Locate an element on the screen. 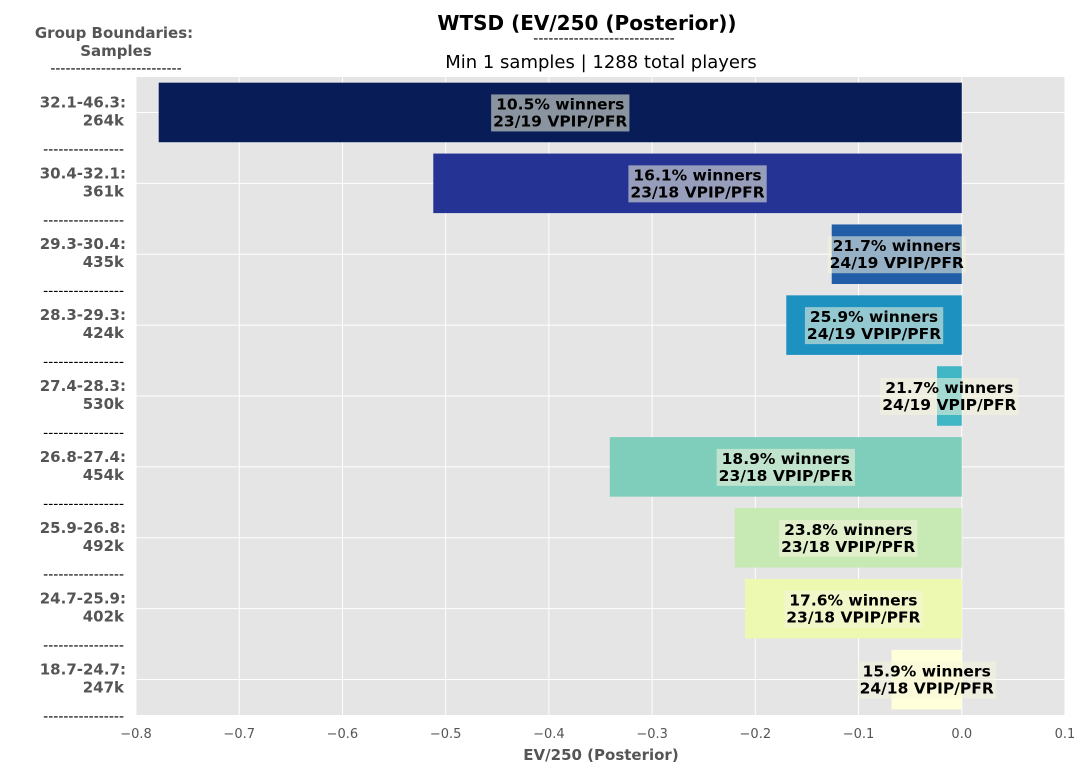 This screenshot has height=773, width=1085. x-tick-label-6: −0.2 is located at coordinates (756, 734).